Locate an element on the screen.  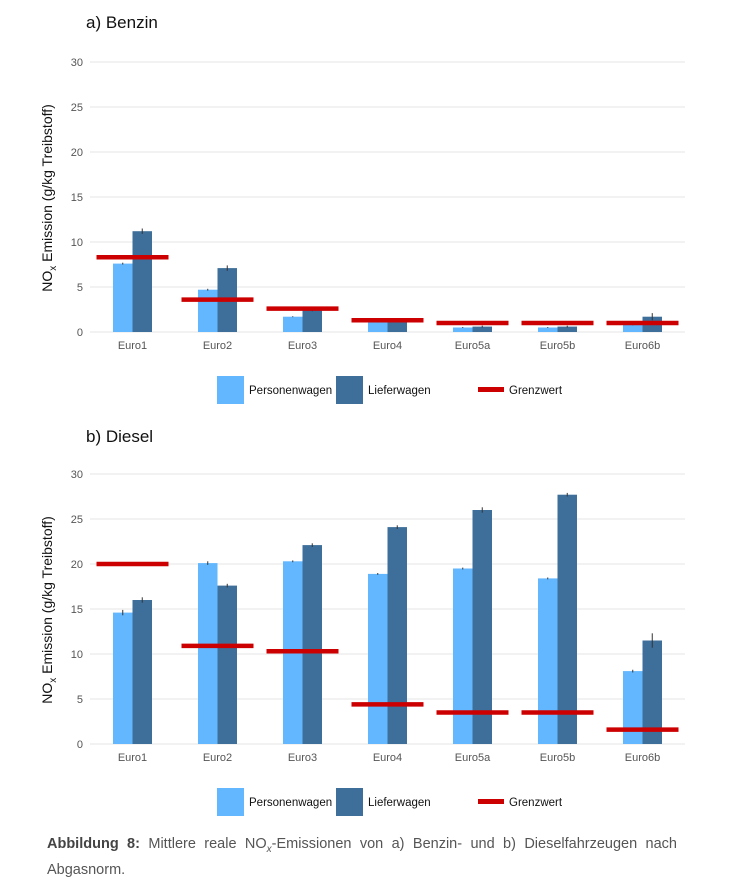
y-axis-label-diesel-rest: Emission (g/kg Treibstoff) is located at coordinates (47, 597).